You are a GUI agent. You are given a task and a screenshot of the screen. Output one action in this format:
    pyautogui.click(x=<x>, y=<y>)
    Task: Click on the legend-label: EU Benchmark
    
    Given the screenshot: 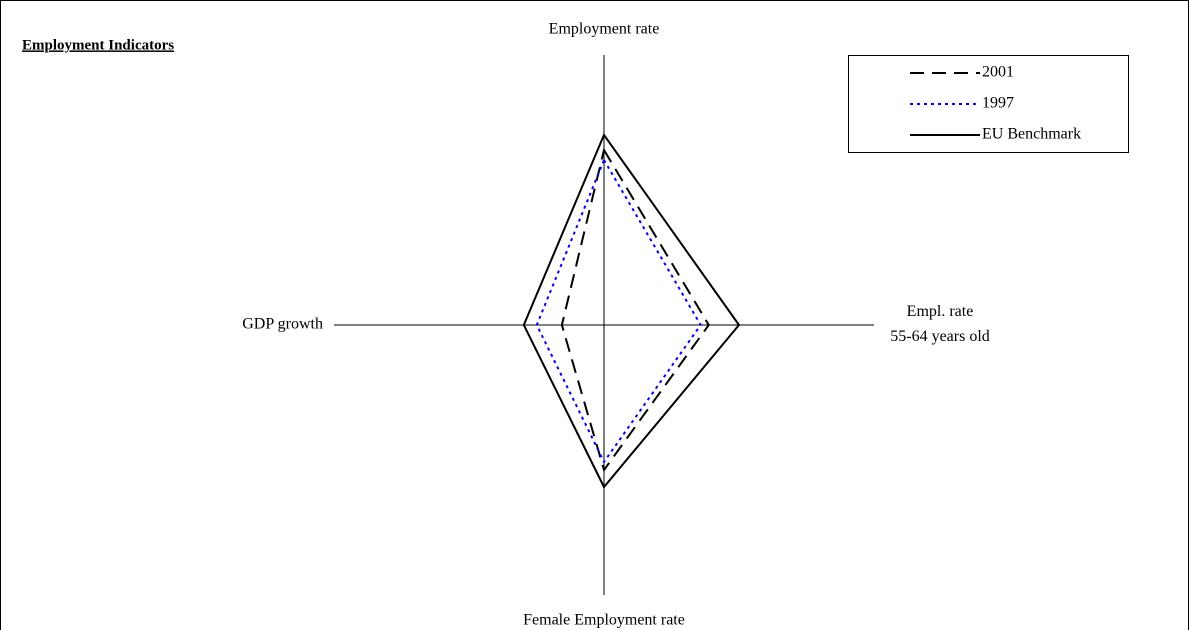 What is the action you would take?
    pyautogui.click(x=1031, y=134)
    